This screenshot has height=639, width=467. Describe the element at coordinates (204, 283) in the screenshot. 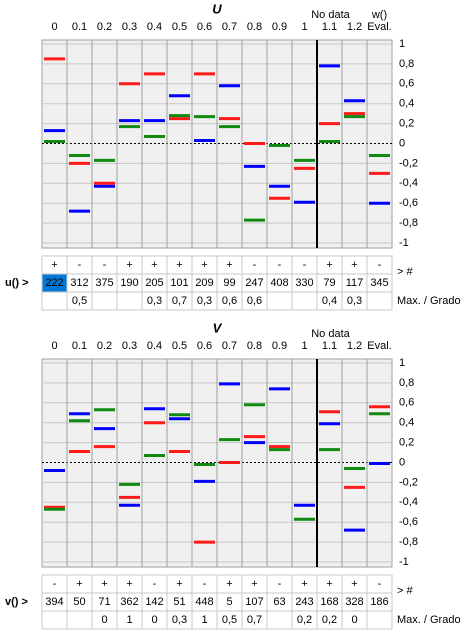

I see `count-cell: 209` at that location.